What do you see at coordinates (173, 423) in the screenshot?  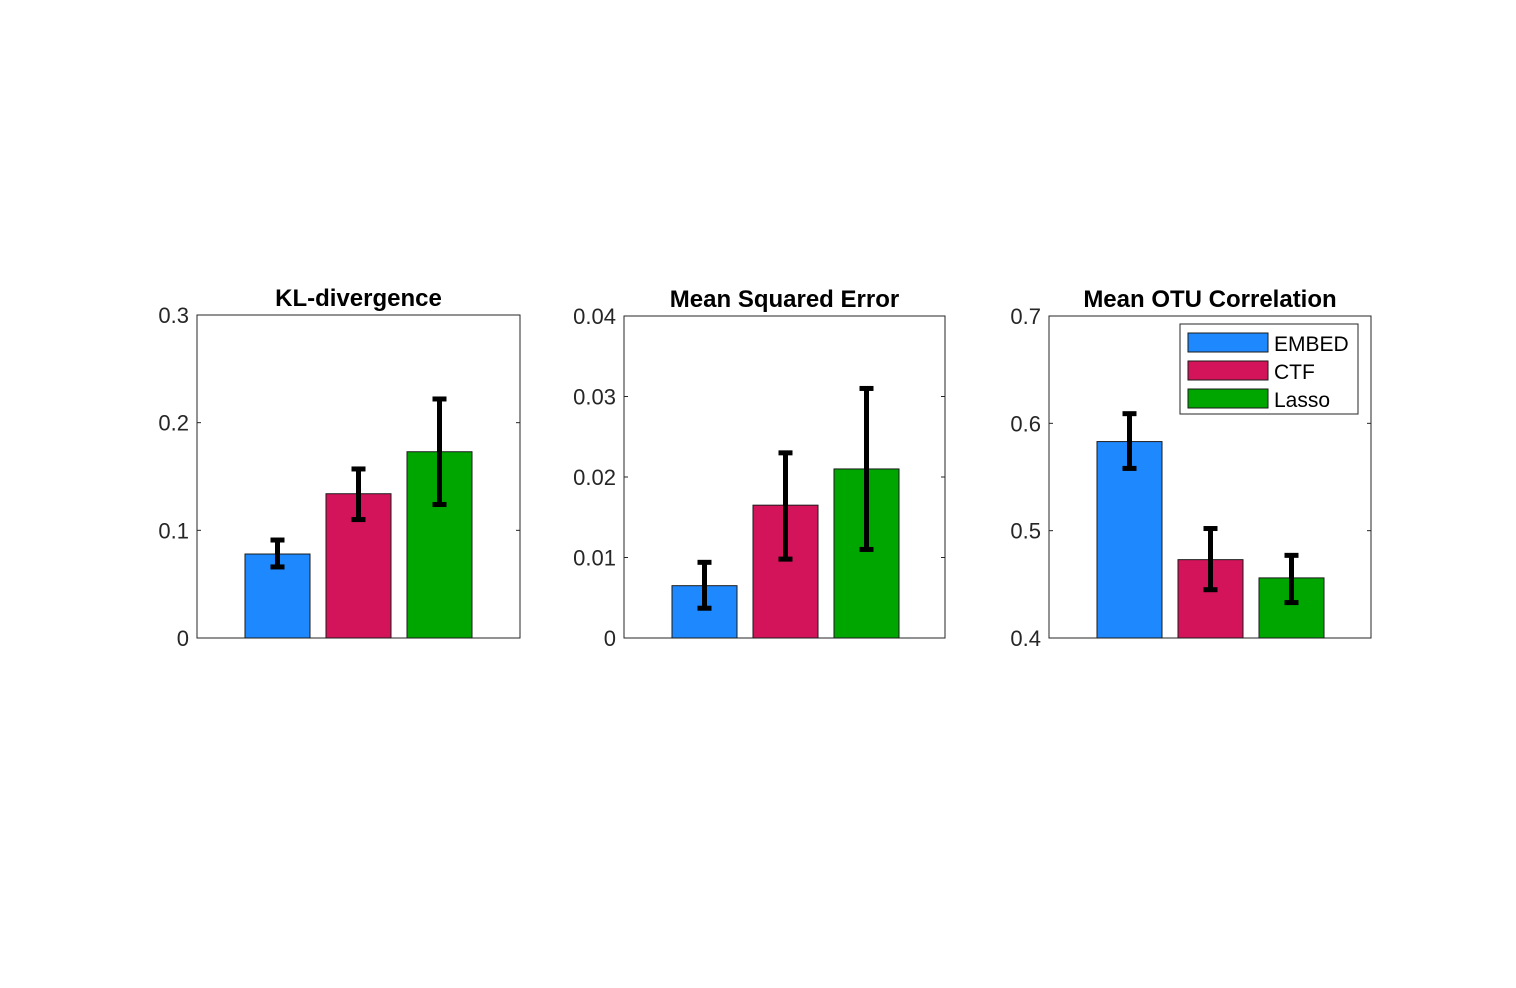 I see `y-tick-label: 0.2` at bounding box center [173, 423].